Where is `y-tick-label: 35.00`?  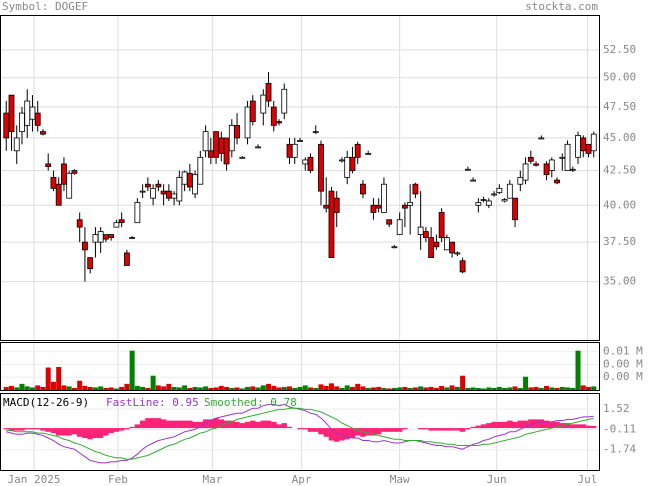
y-tick-label: 35.00 is located at coordinates (619, 281).